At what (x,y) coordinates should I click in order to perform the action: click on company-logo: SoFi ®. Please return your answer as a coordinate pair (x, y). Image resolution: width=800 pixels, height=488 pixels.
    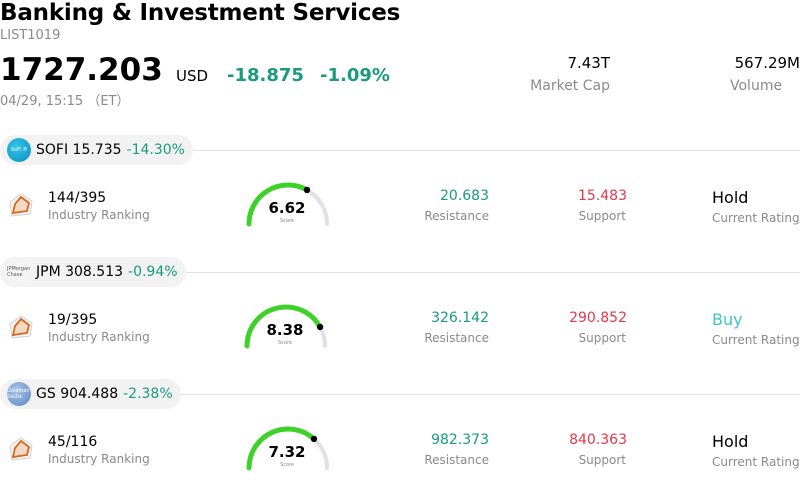
    Looking at the image, I should click on (19, 150).